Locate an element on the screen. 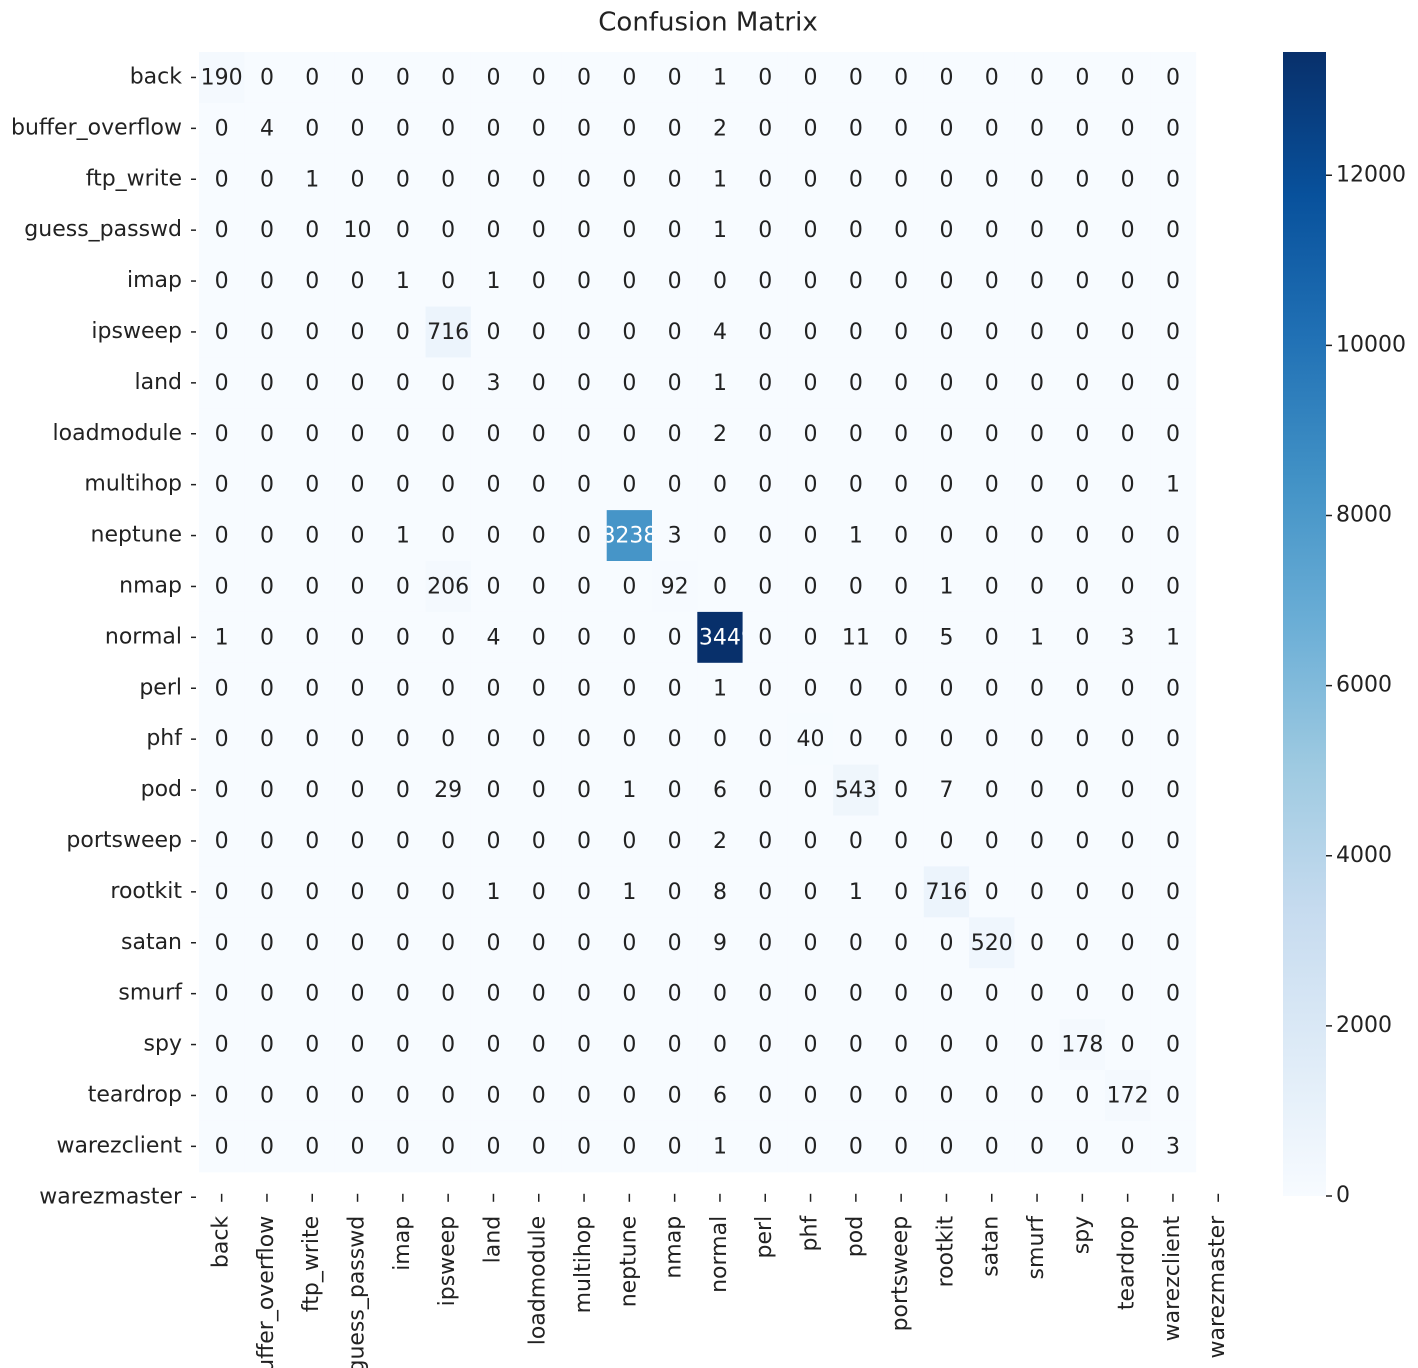  y-tick-label: satan is located at coordinates (151, 942).